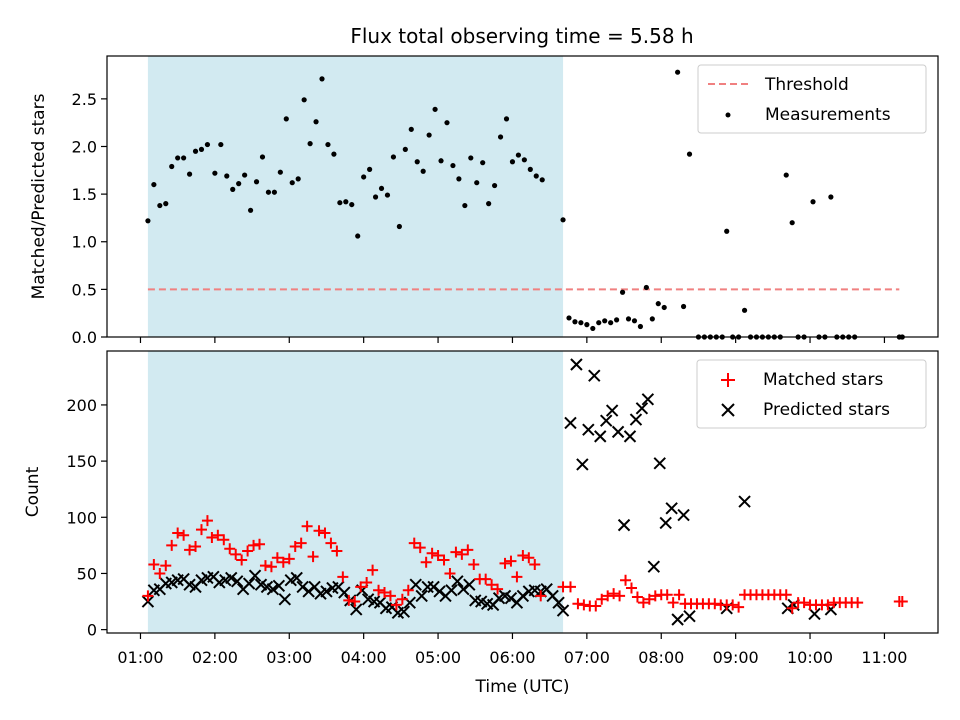 The width and height of the screenshot is (960, 720). I want to click on bottom-y-tick-label: 0, so click(92, 630).